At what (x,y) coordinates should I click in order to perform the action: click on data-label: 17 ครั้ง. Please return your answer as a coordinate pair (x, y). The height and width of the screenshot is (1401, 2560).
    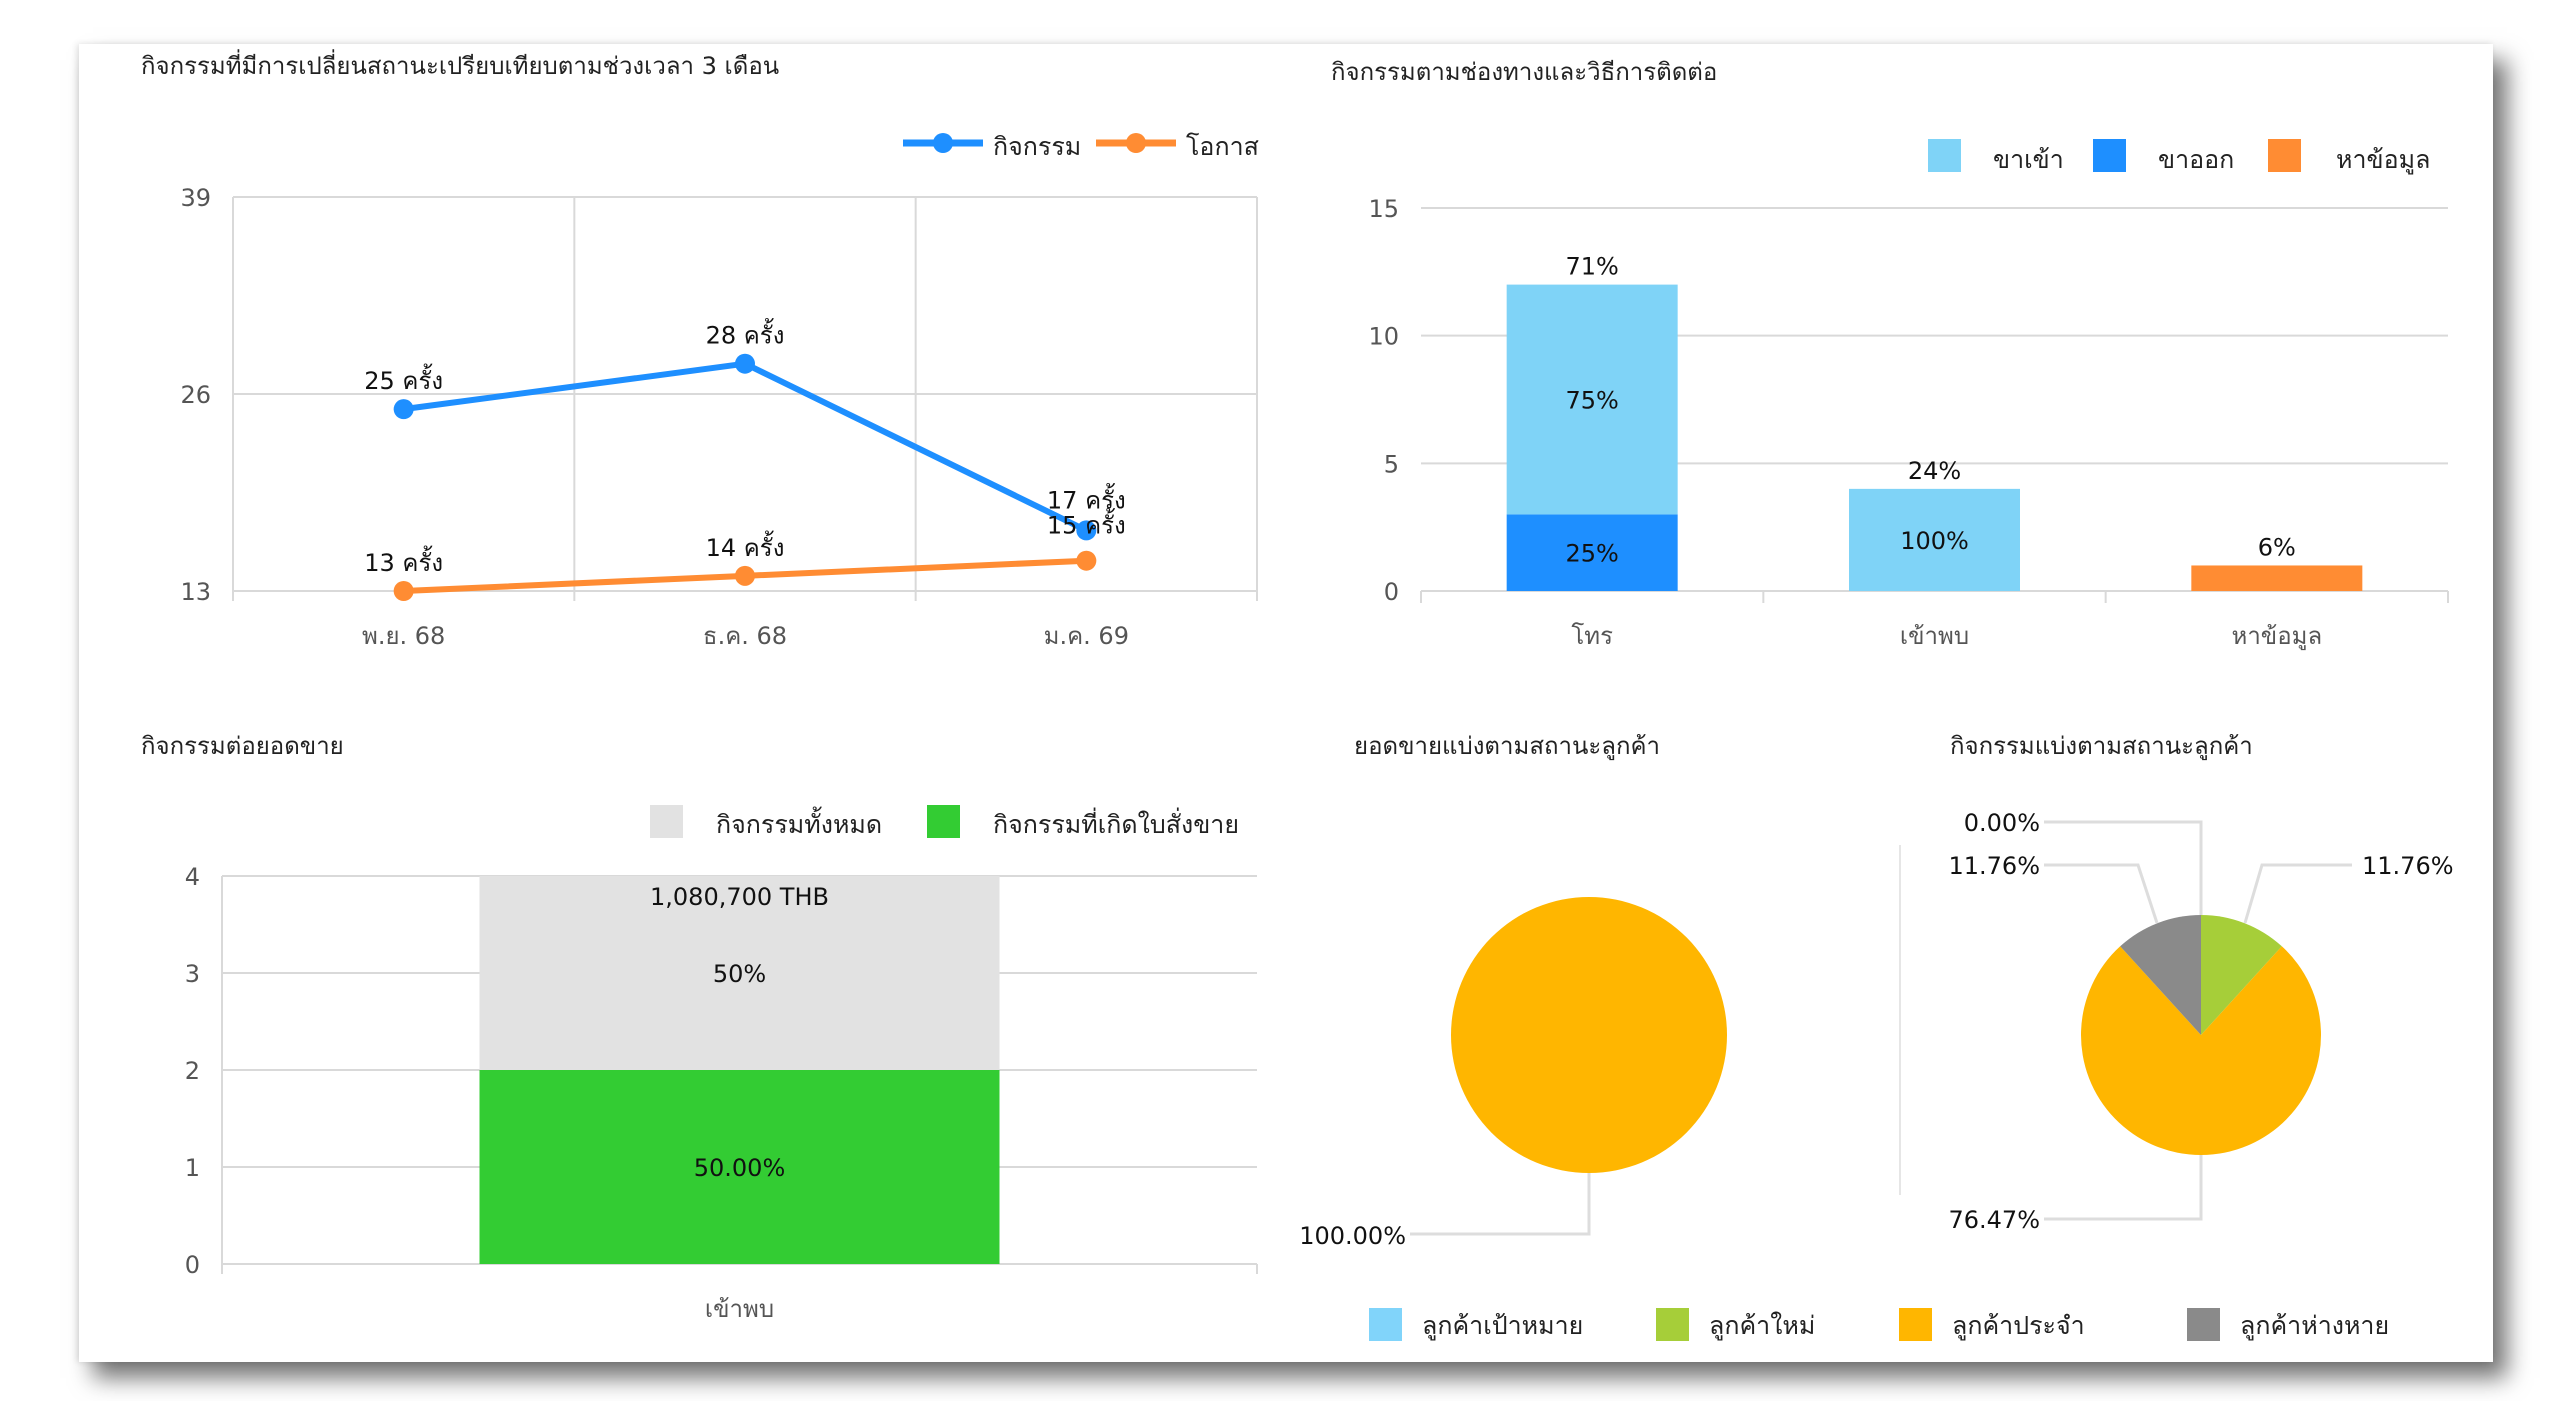
    Looking at the image, I should click on (1086, 498).